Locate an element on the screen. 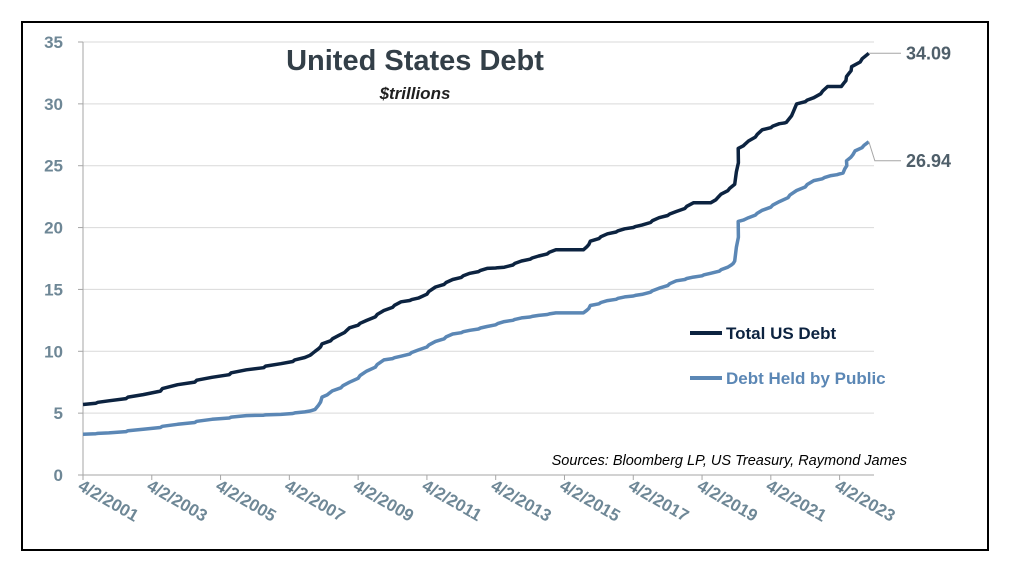 Image resolution: width=1010 pixels, height=572 pixels. x-tick-label: 4/2/2023 is located at coordinates (865, 501).